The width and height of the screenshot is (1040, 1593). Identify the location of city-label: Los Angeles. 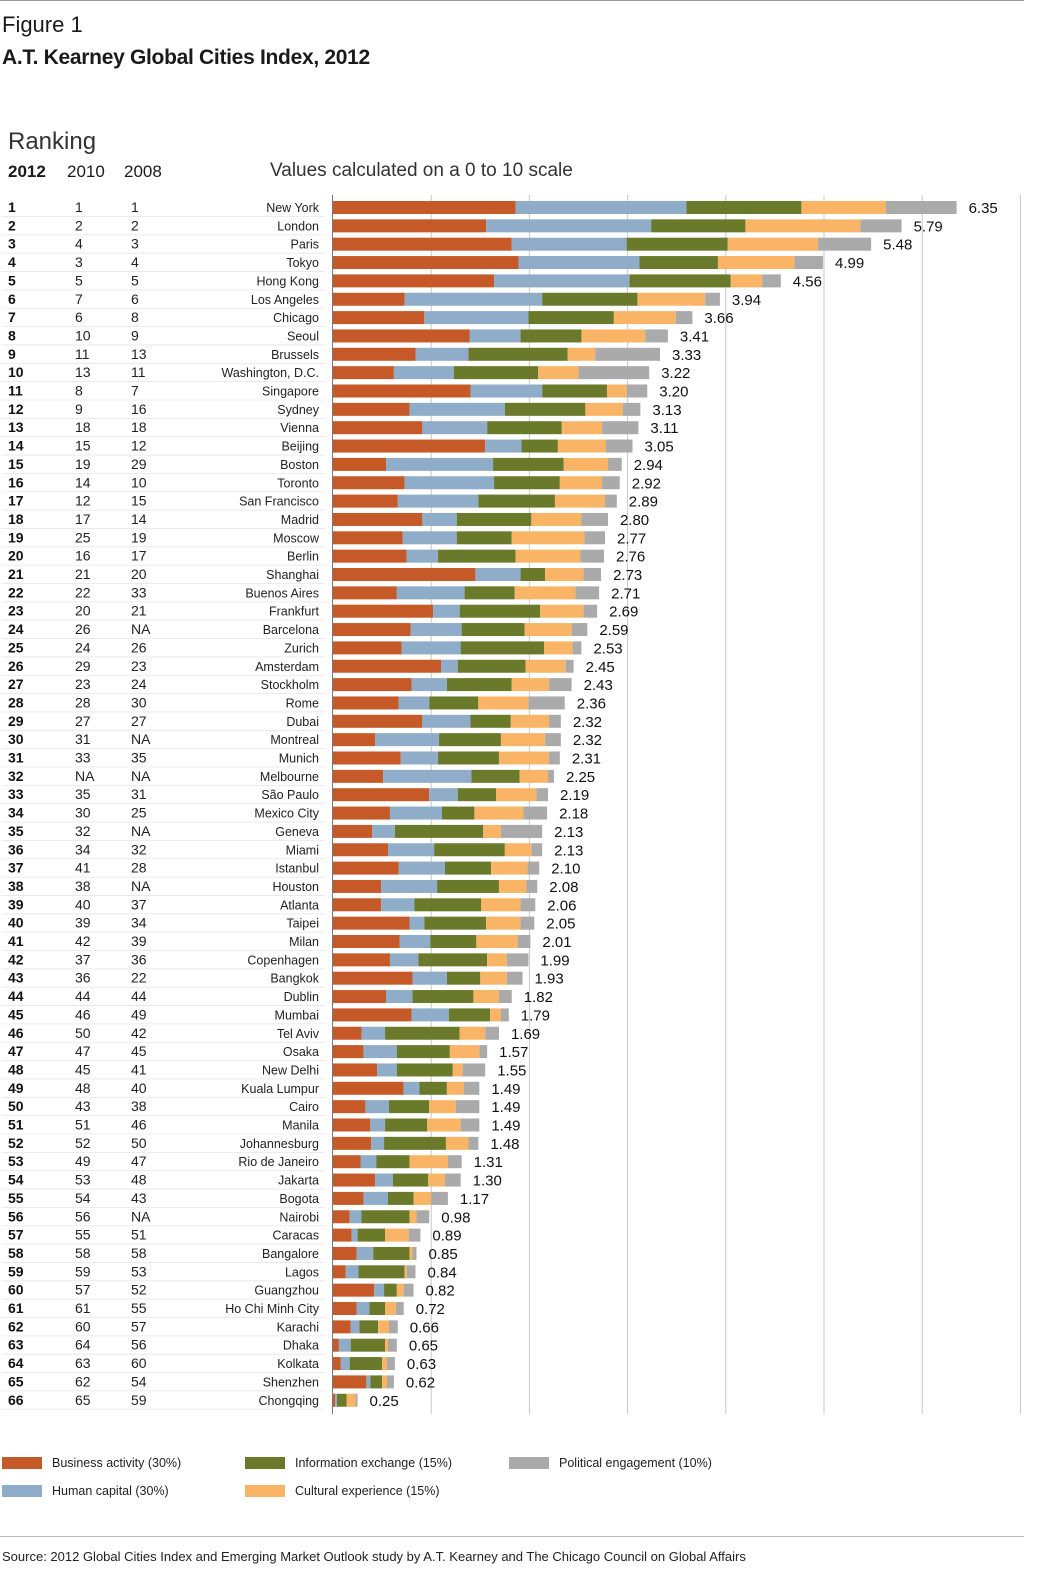
(285, 300).